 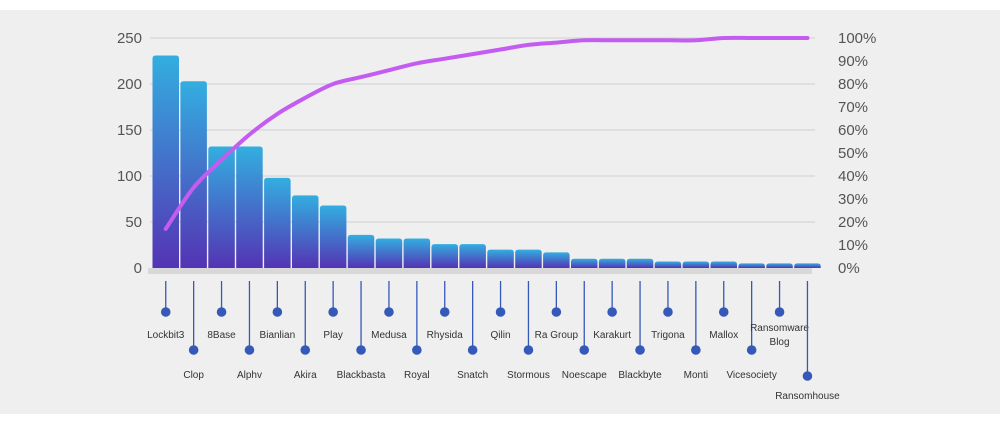 What do you see at coordinates (221, 335) in the screenshot?
I see `category-label: 8Base` at bounding box center [221, 335].